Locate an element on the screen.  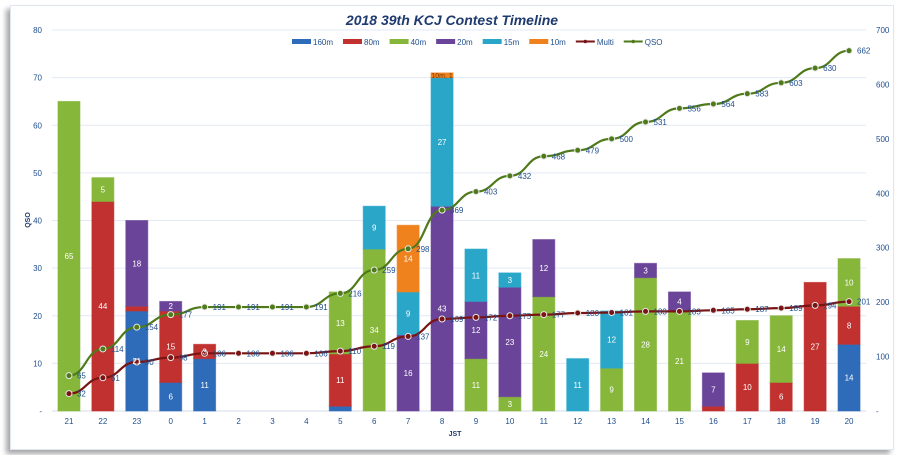
y-tick-label: 40 is located at coordinates (37, 221).